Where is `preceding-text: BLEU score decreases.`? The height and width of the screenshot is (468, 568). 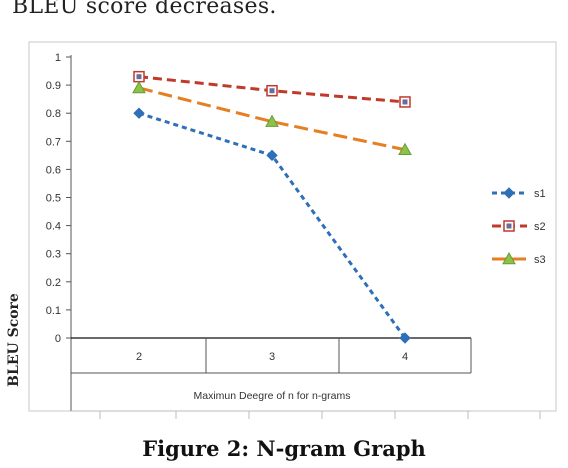
preceding-text: BLEU score decreases. is located at coordinates (144, 9).